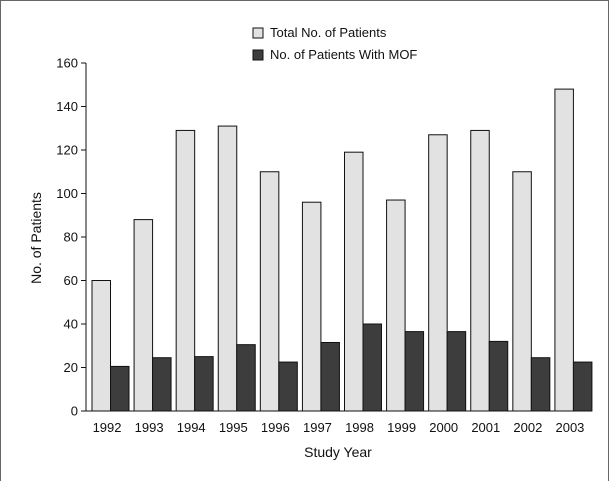  What do you see at coordinates (191, 427) in the screenshot?
I see `x-tick-label: 1994` at bounding box center [191, 427].